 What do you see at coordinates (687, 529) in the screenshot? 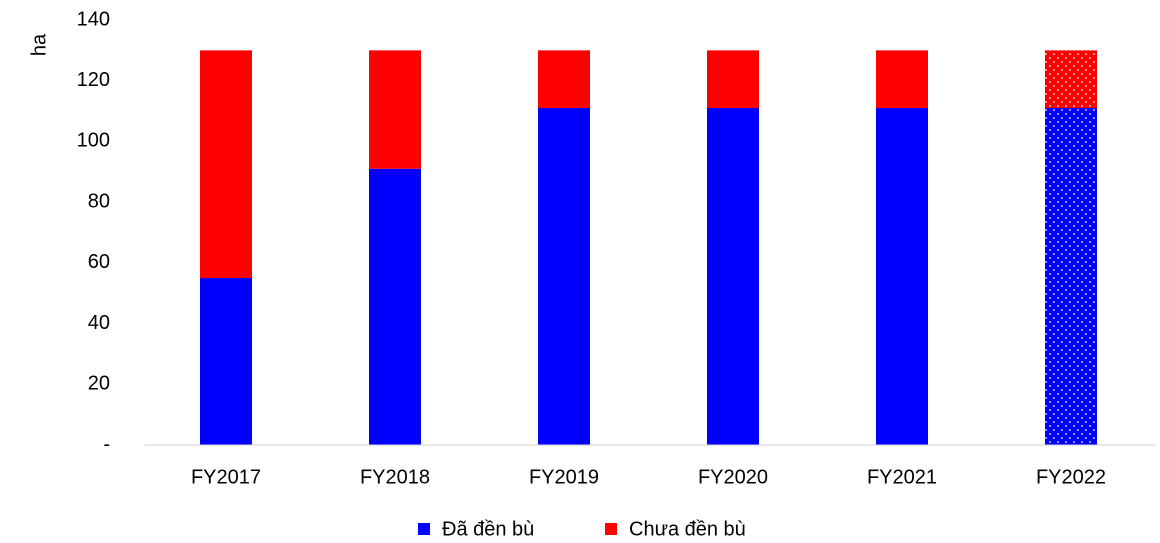
I see `legend-label: Chưa đền bù` at bounding box center [687, 529].